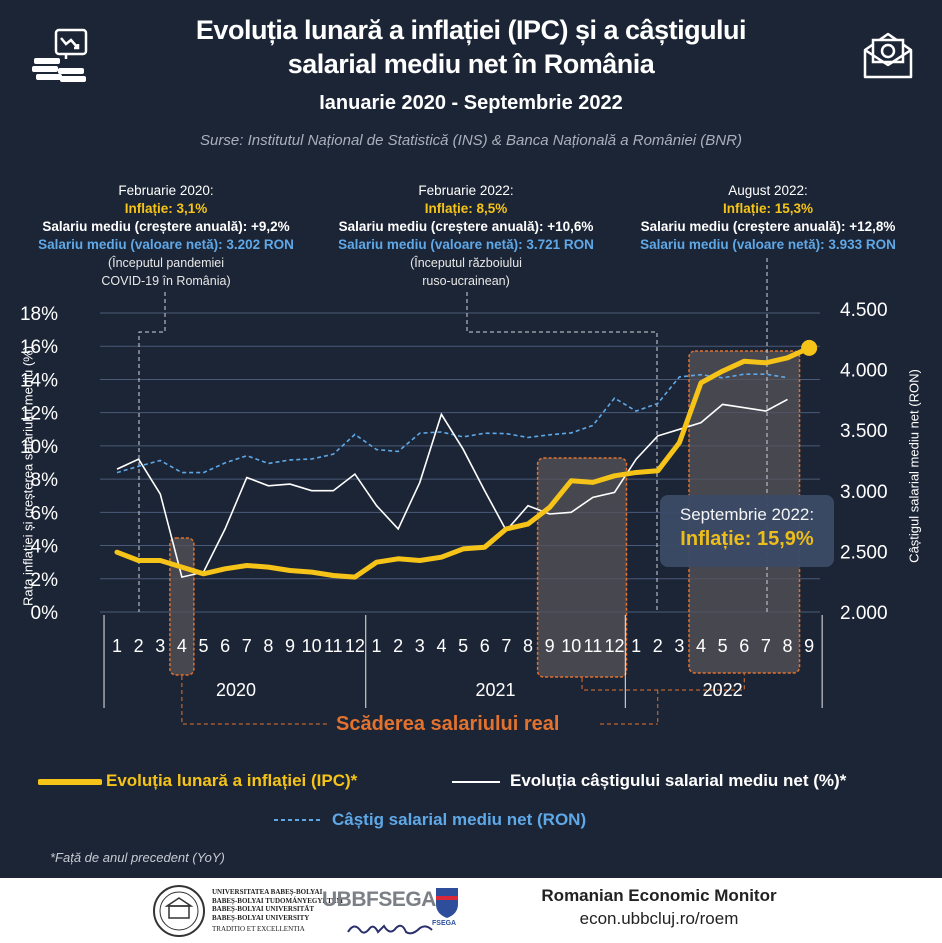 This screenshot has width=942, height=943. I want to click on legend-wage-ron-swatch, so click(298, 820).